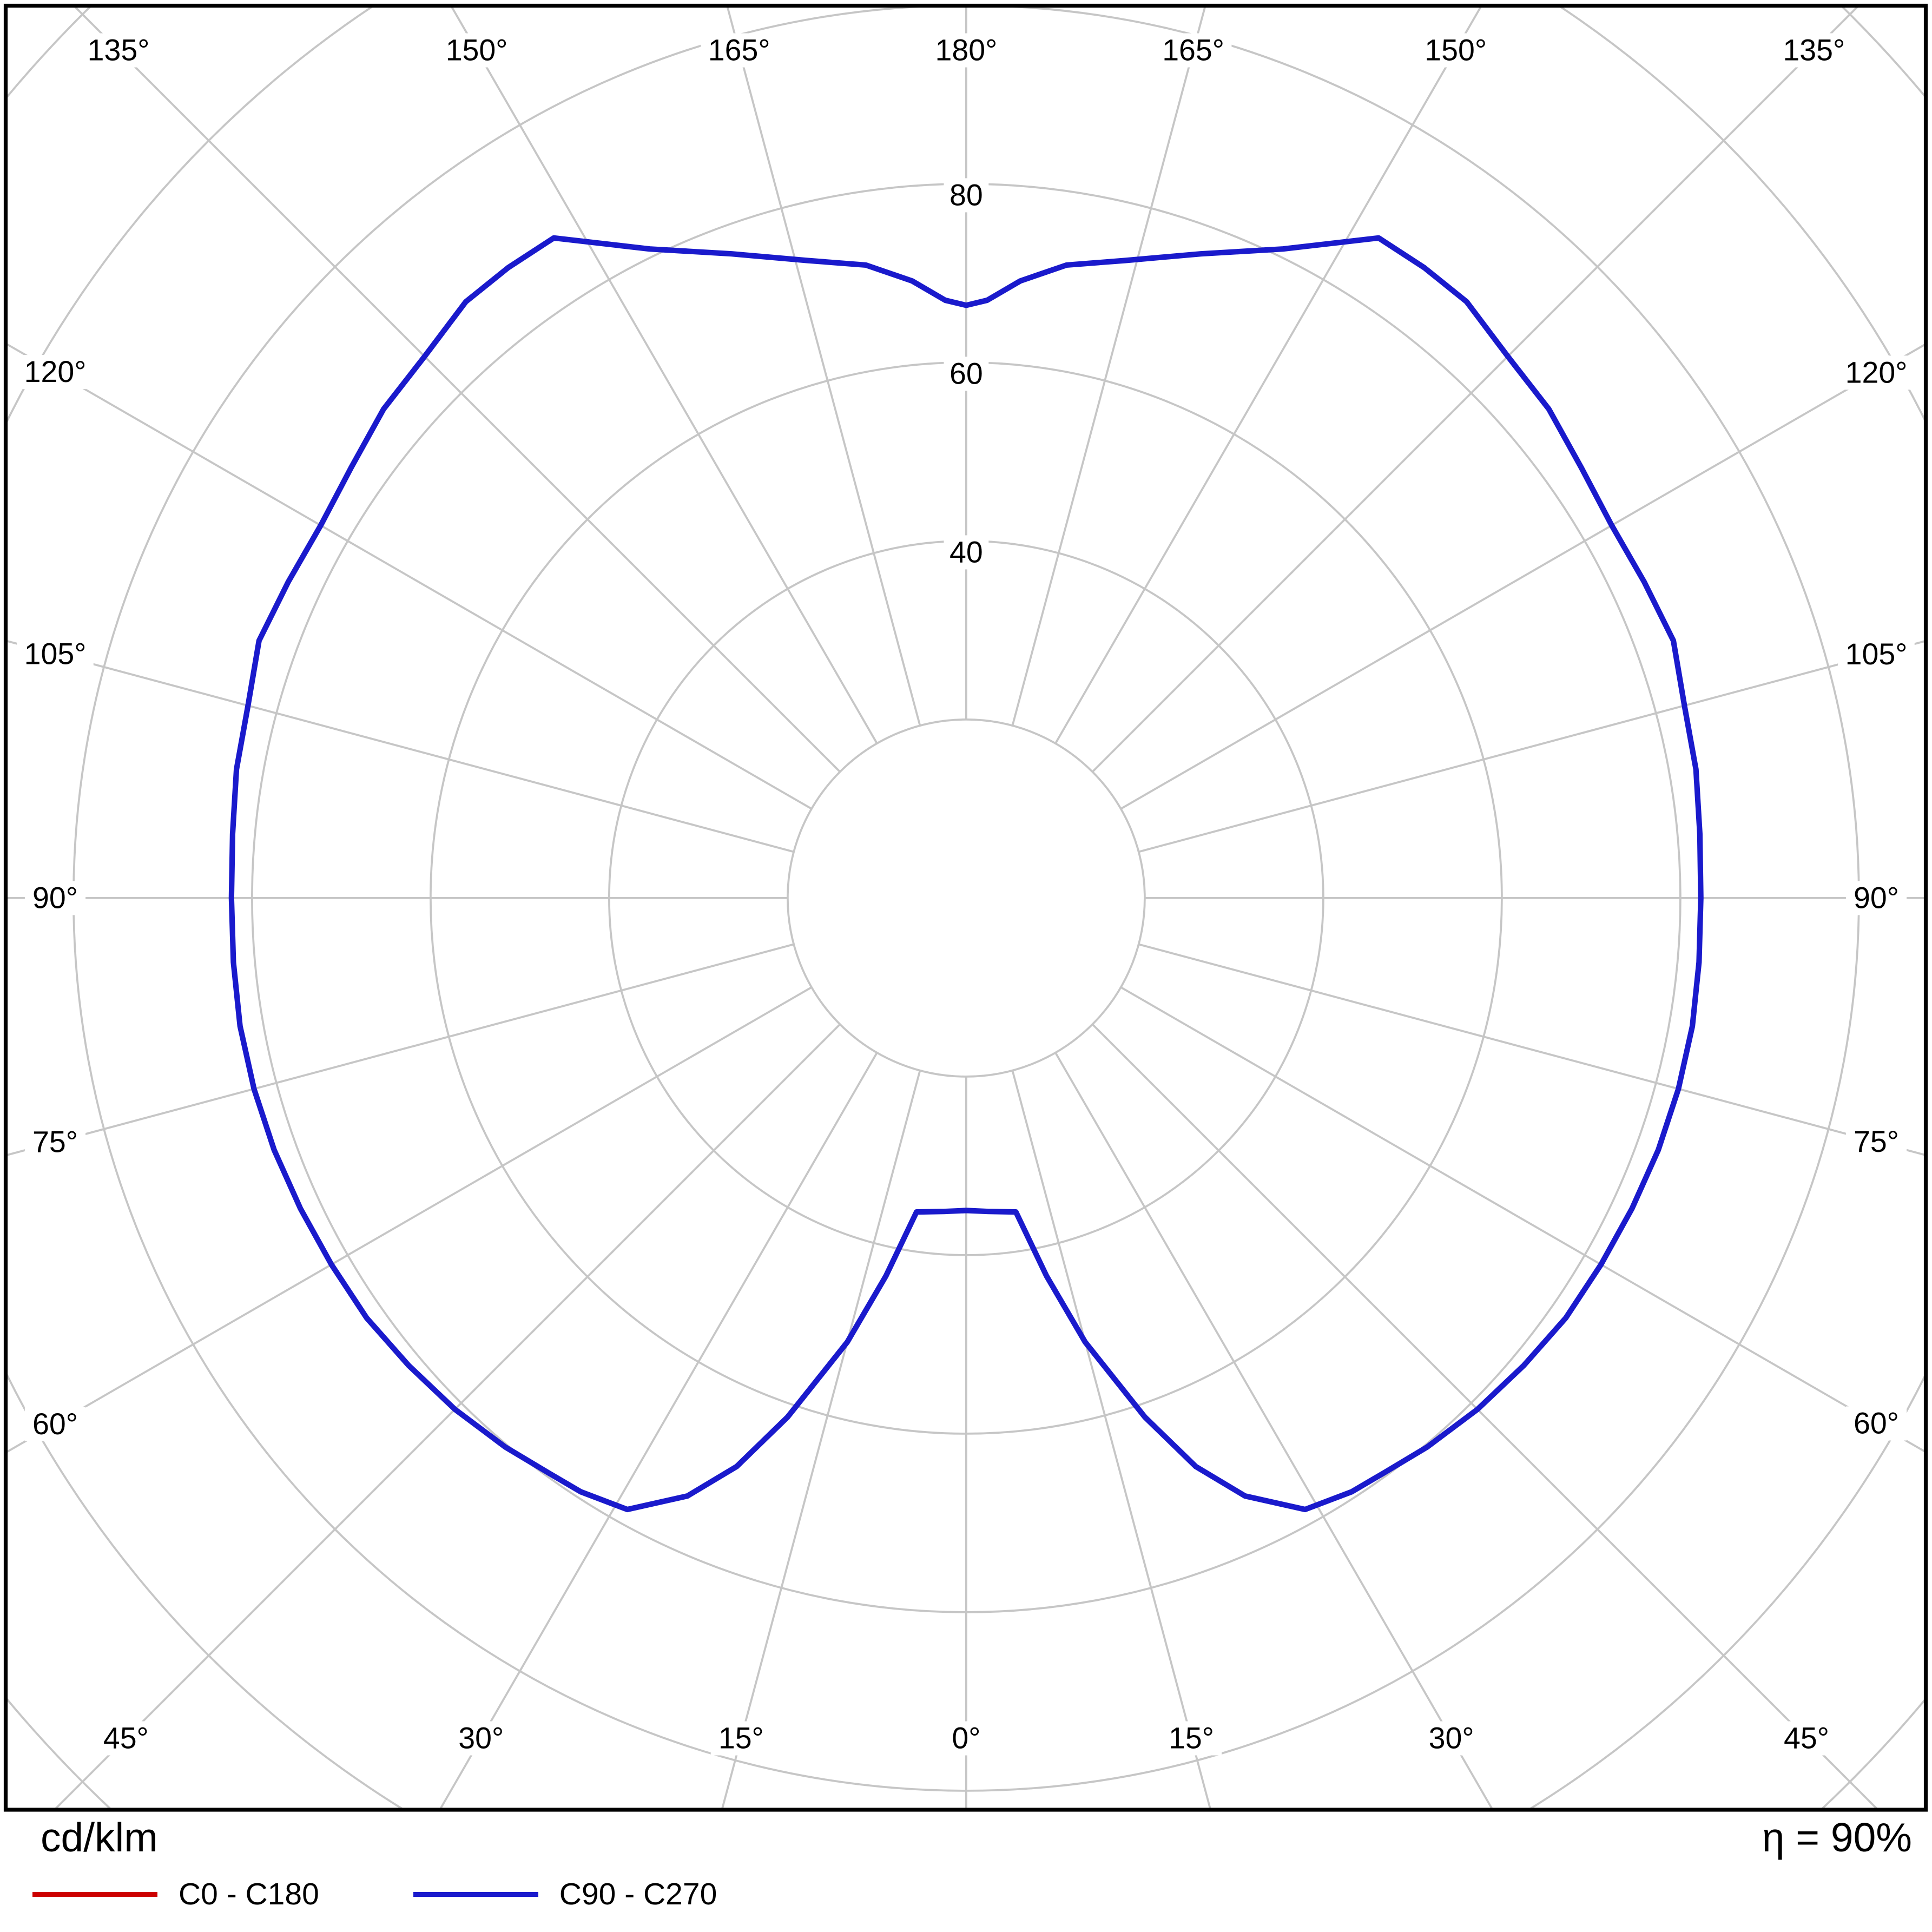 The height and width of the screenshot is (1932, 1932). I want to click on angle-label-45-left: 45°, so click(126, 1738).